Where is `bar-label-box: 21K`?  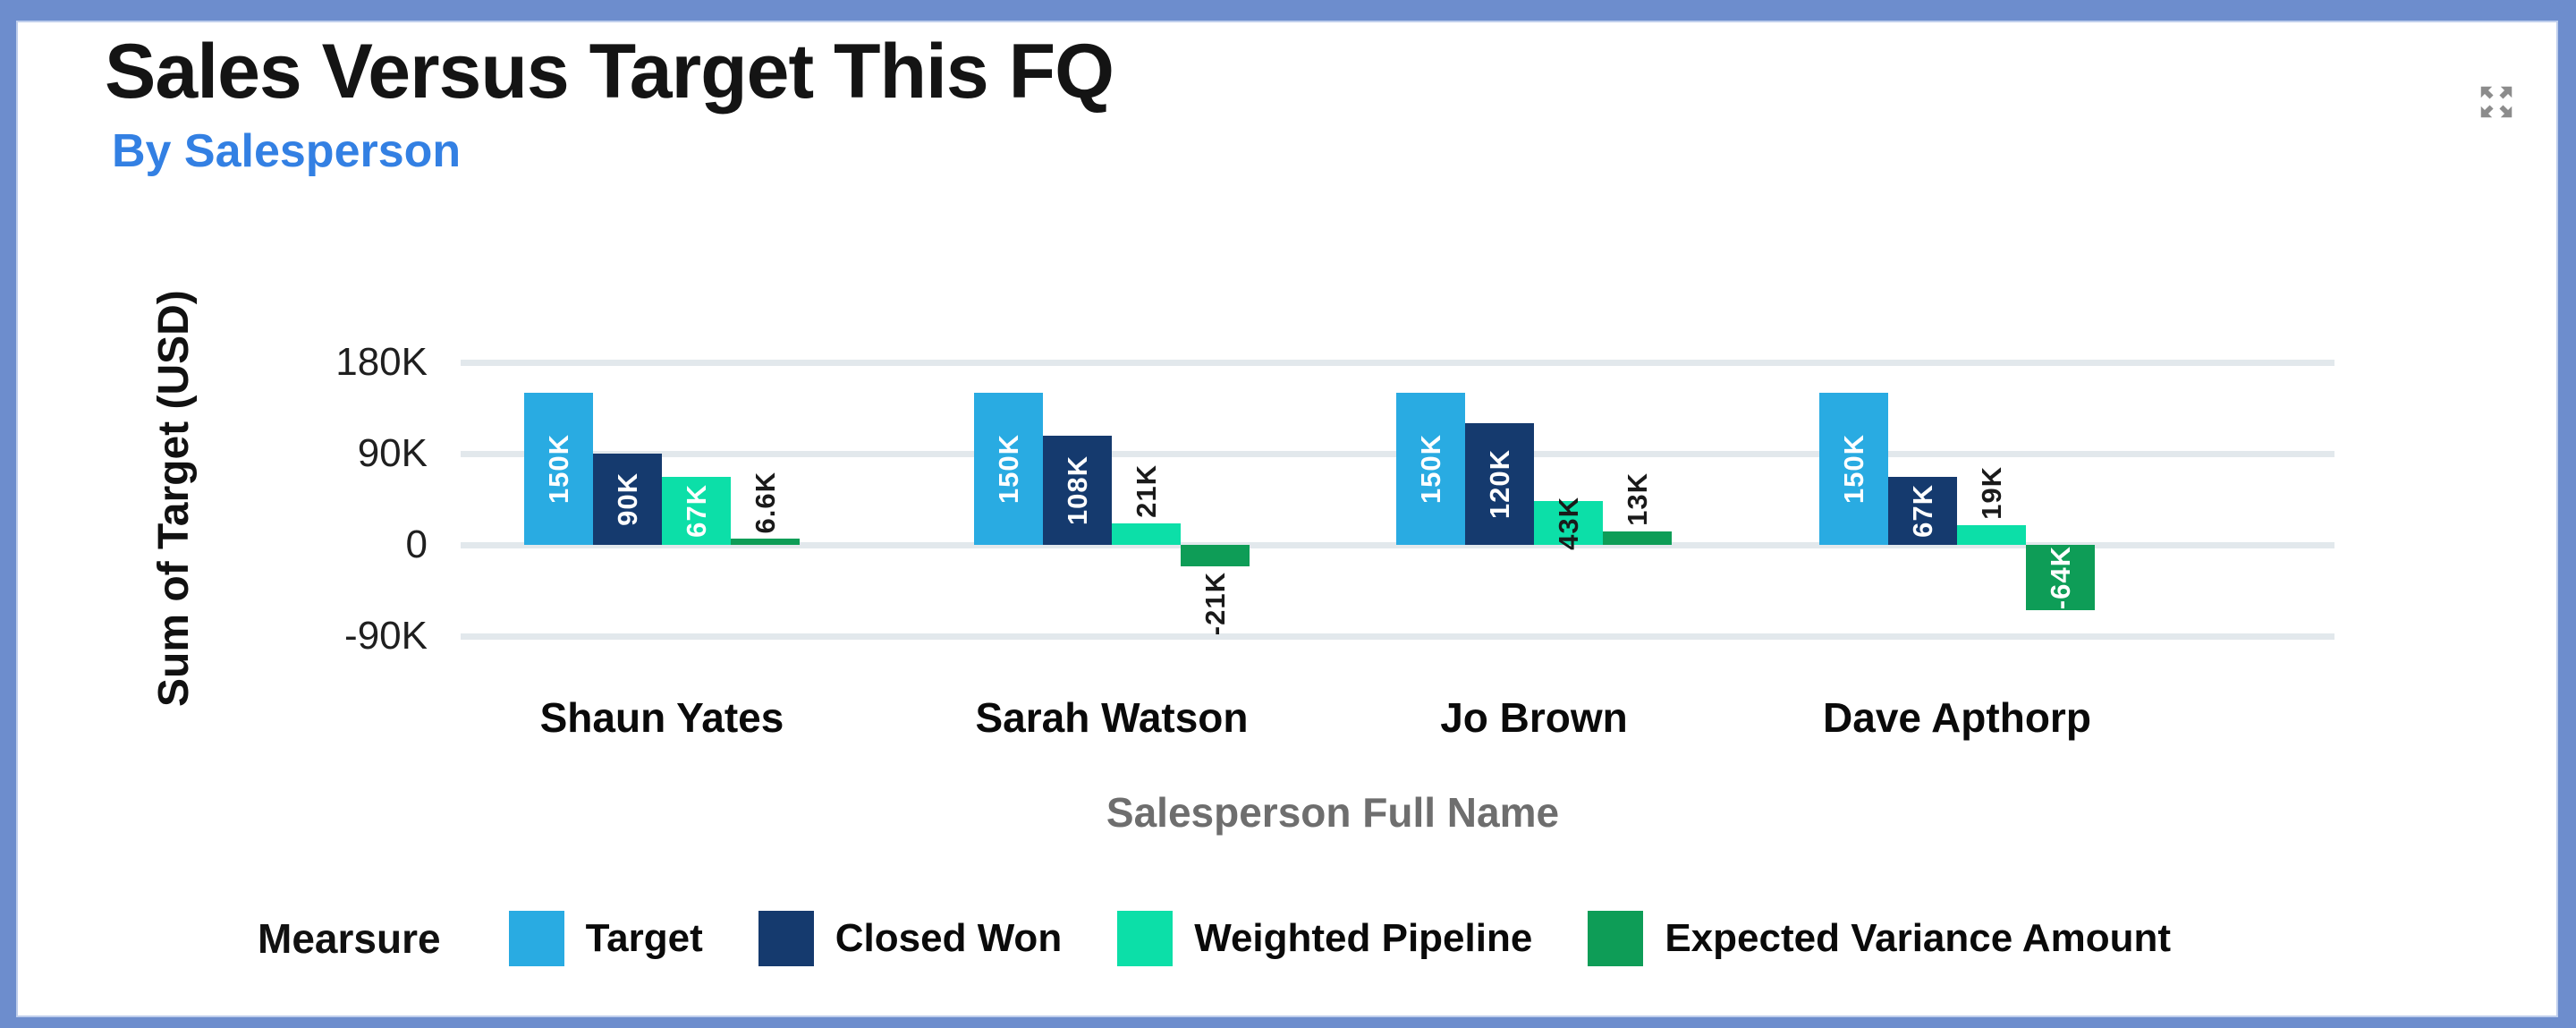
bar-label-box: 21K is located at coordinates (1146, 384).